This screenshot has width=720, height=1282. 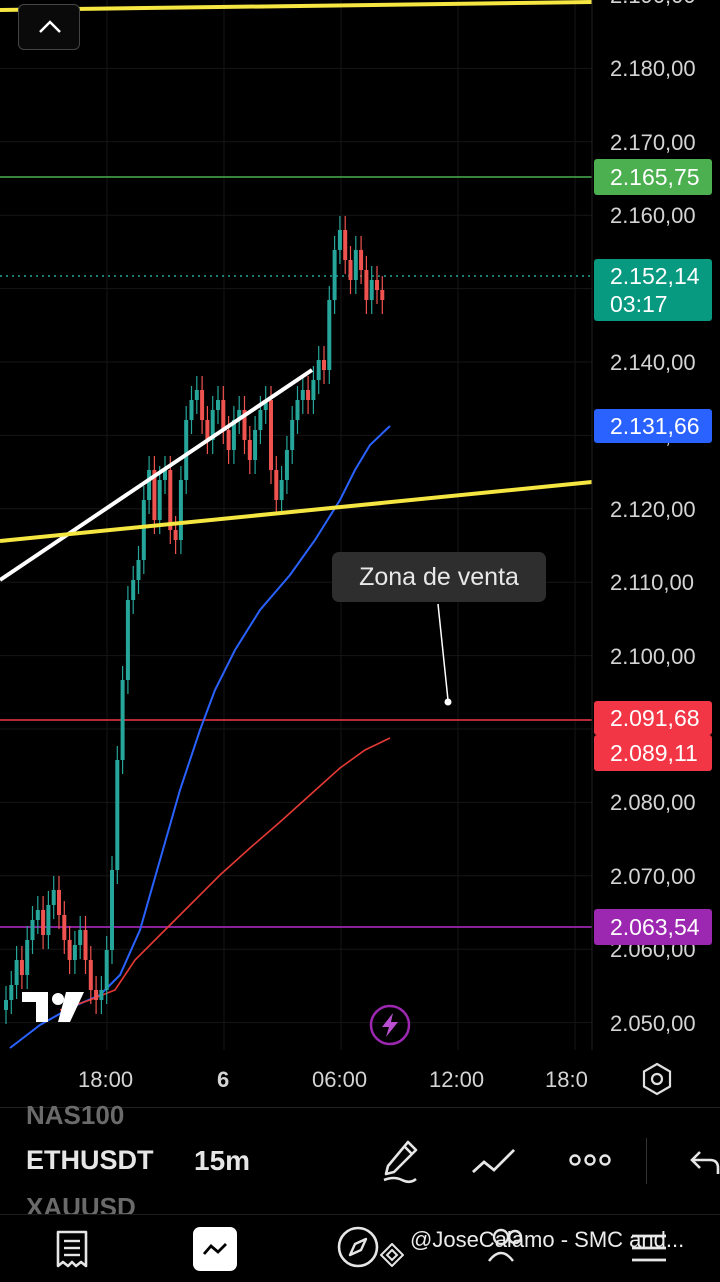 I want to click on symbol-selector: ETHUSDT, so click(x=90, y=1160).